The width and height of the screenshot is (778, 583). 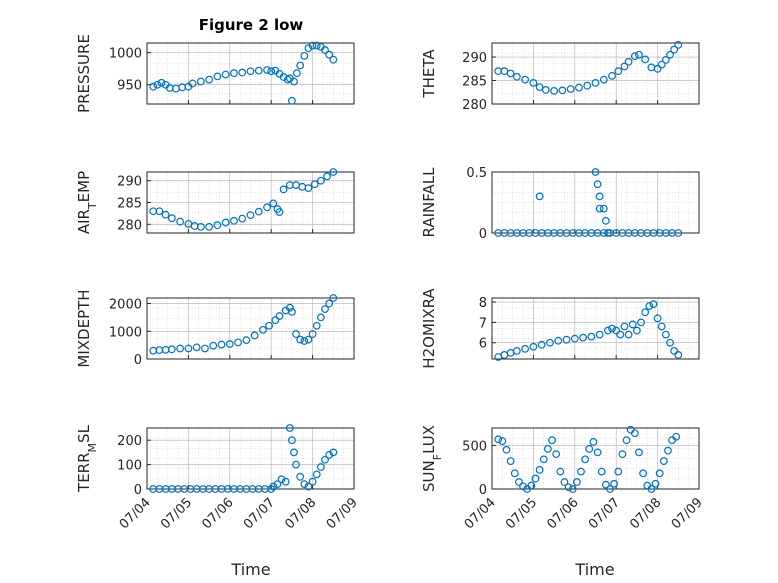 What do you see at coordinates (125, 305) in the screenshot?
I see `y-tick-label: 2000` at bounding box center [125, 305].